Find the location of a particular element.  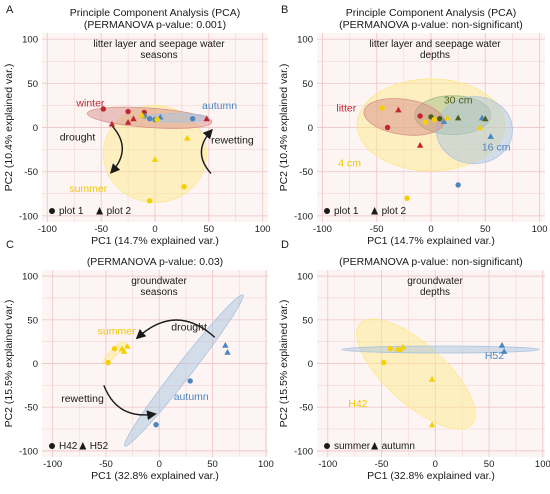

x-tick-label: -50 is located at coordinates (101, 229).